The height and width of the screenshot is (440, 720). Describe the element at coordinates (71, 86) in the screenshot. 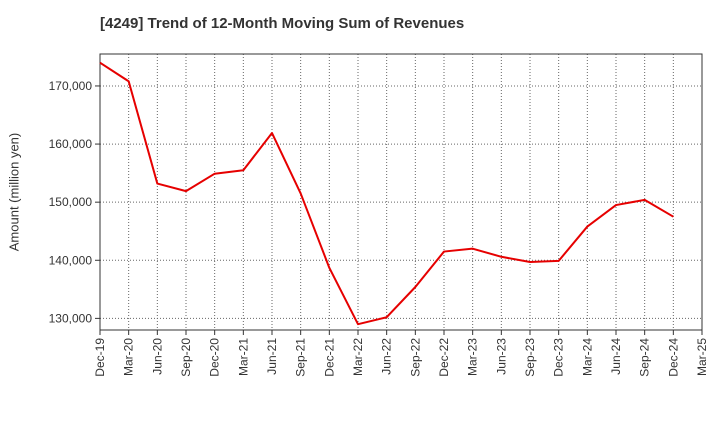

I see `y-tick-label: 170,000` at that location.